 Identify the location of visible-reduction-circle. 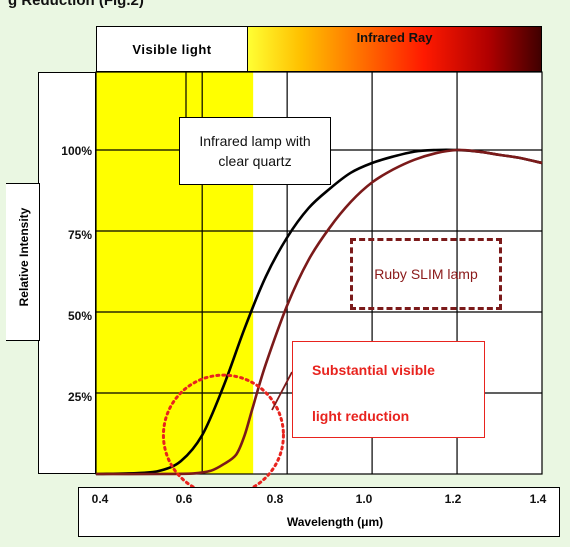
(223, 435).